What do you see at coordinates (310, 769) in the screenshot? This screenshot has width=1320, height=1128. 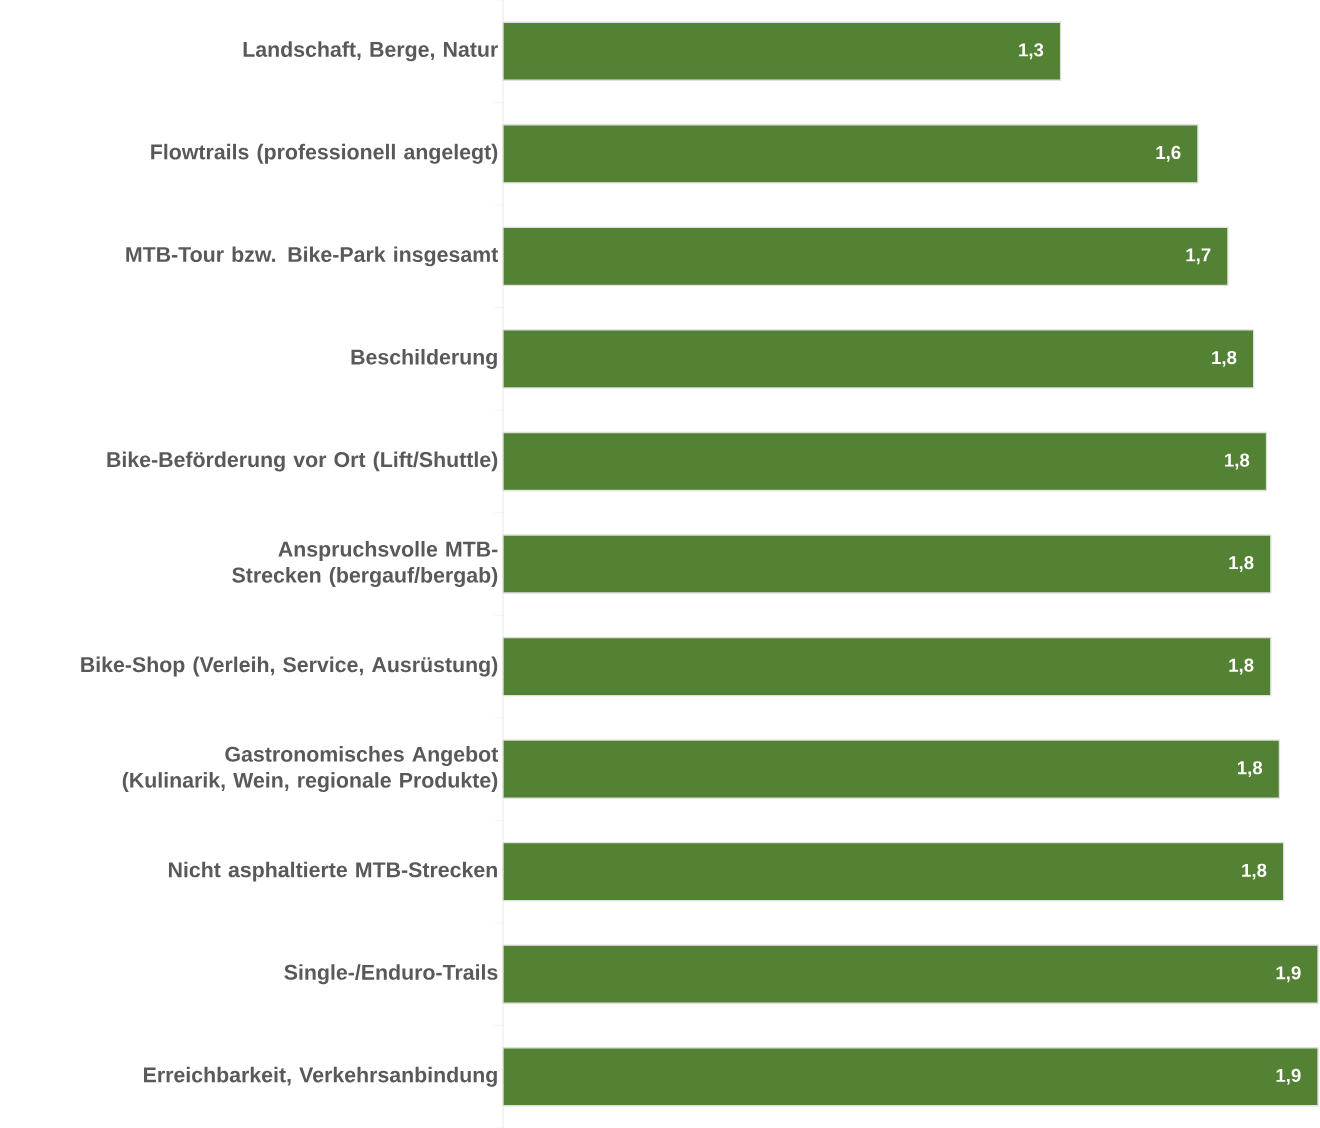 I see `y-tick-label: Gastronomisches Angebot (Kulinarik, Wein, regionale Produkte)` at bounding box center [310, 769].